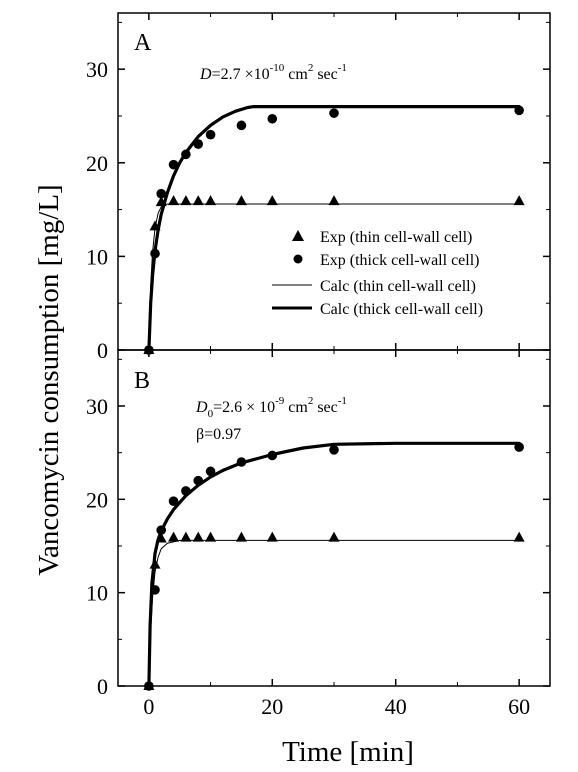 This screenshot has width=578, height=772. I want to click on legend-item-calc-thin: Calc (thin cell-wall cell), so click(374, 286).